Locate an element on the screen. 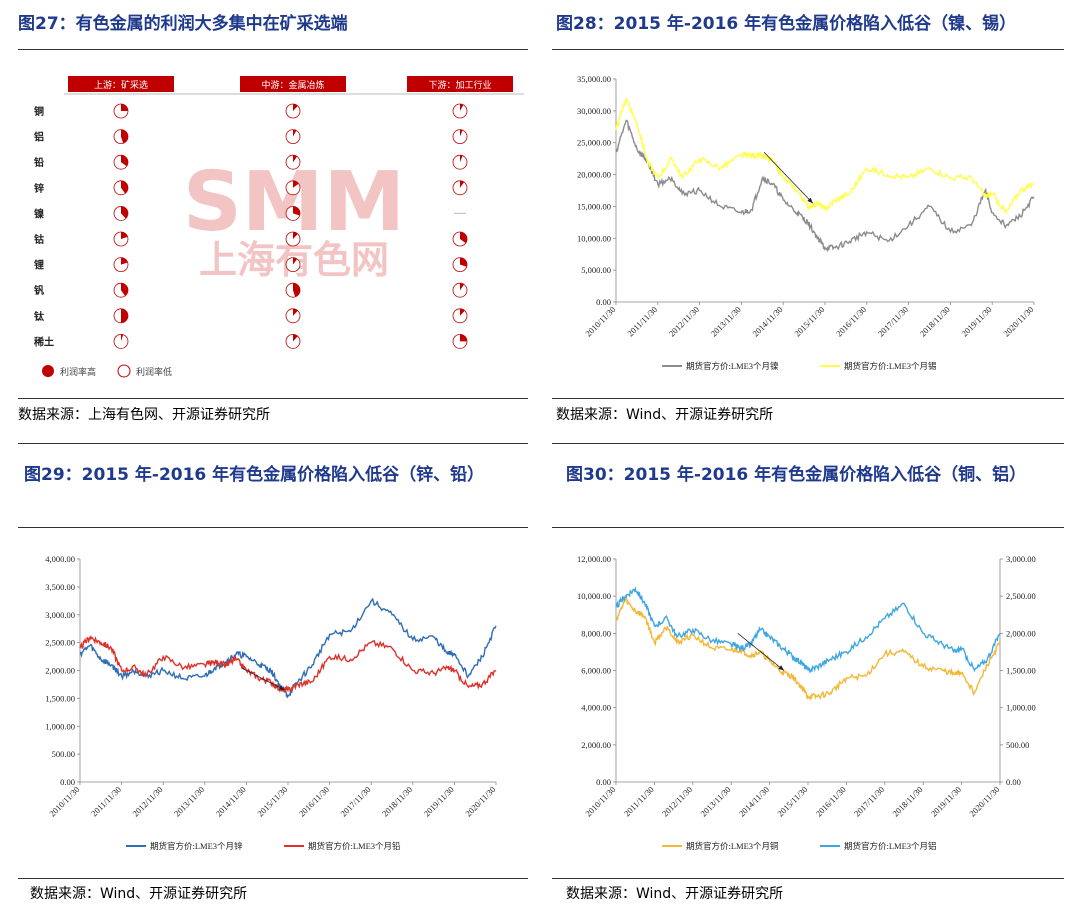  fig27-source: 数据来源：上海有色网、开源证券研究所 is located at coordinates (144, 415).